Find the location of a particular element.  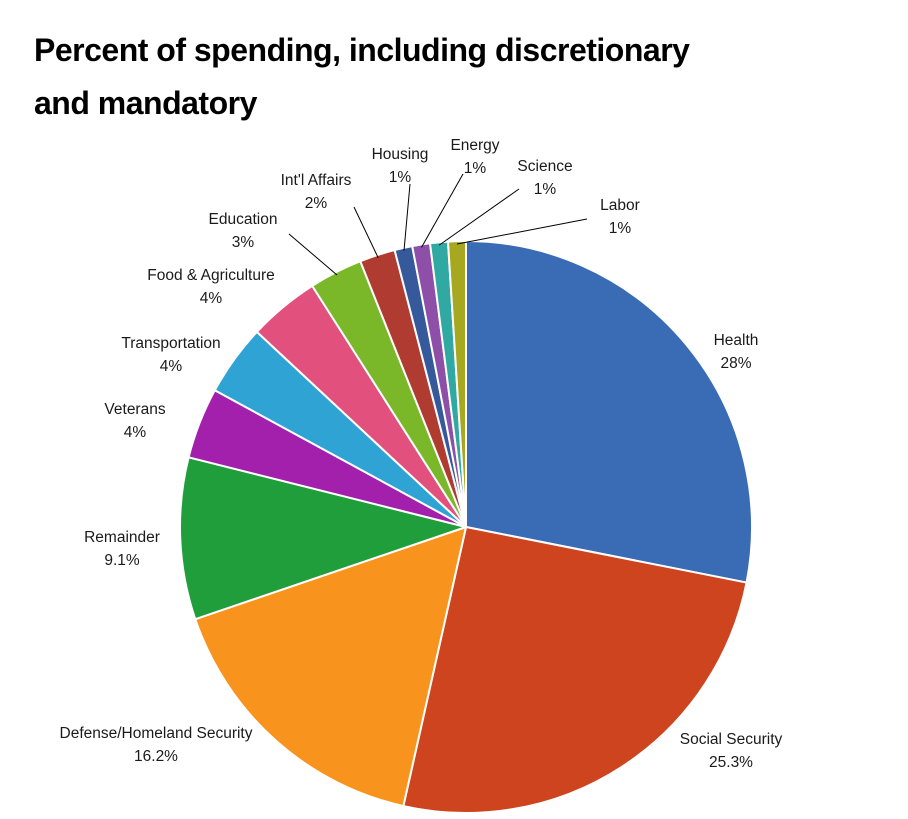

pie-label-name: Energy is located at coordinates (474, 145).